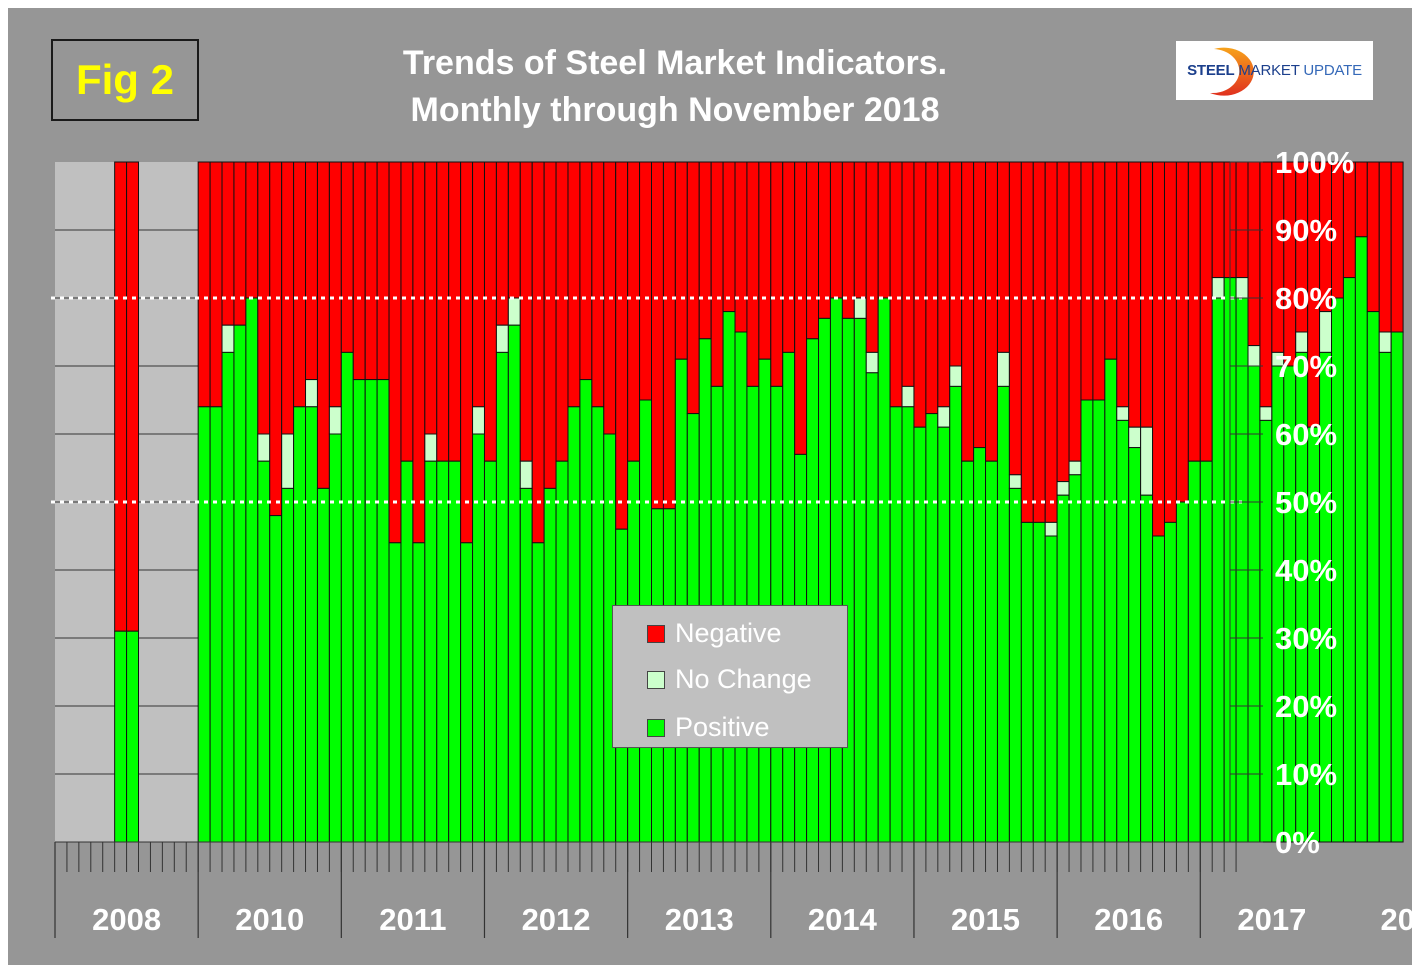 The height and width of the screenshot is (973, 1420). I want to click on chart-subtitle: Monthly through November 2018, so click(675, 110).